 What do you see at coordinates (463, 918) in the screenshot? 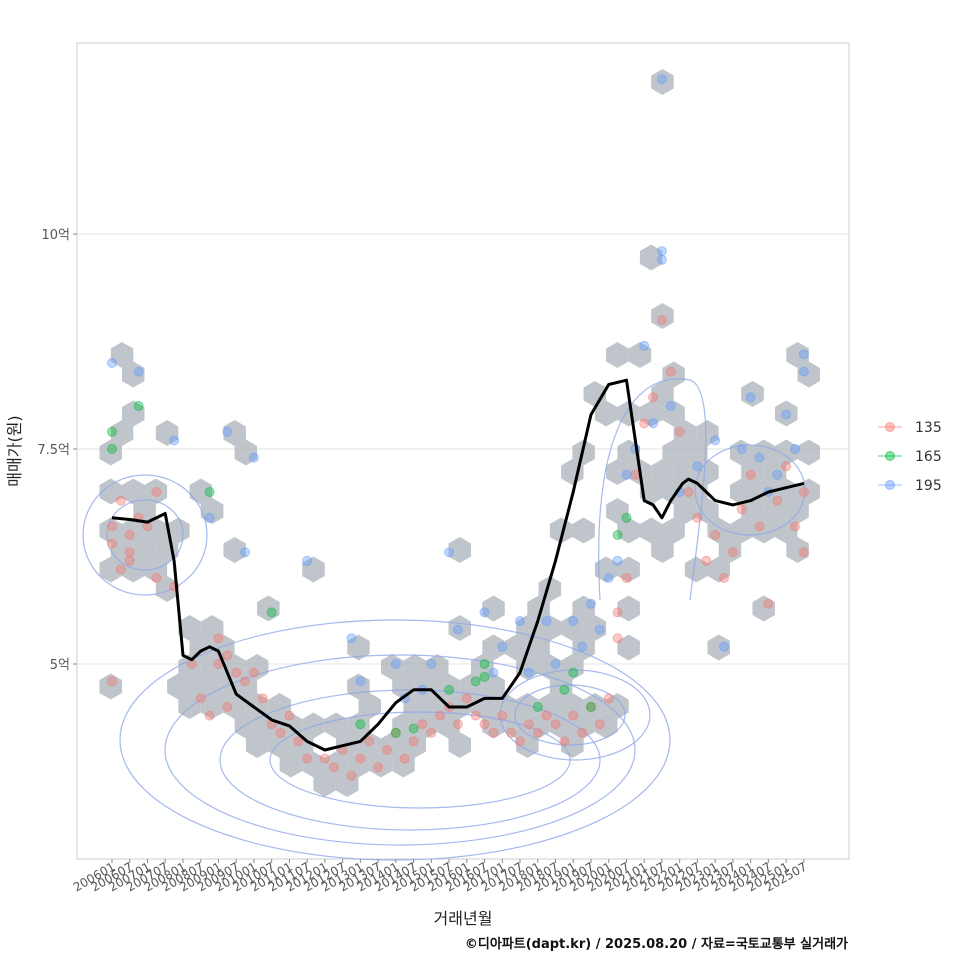
I see `x-axis-title: 거래년월` at bounding box center [463, 918].